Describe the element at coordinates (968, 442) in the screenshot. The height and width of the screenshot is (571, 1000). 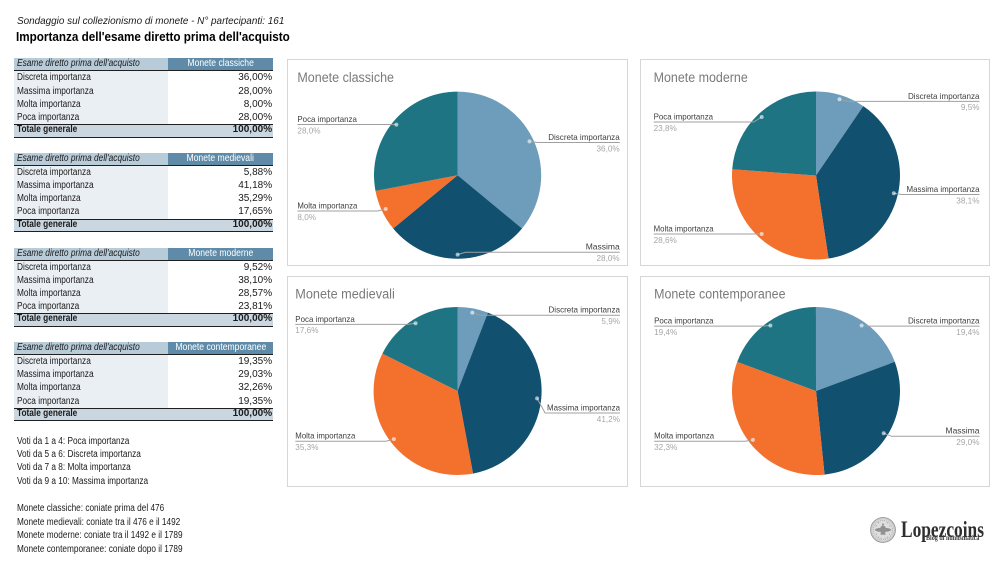
I see `svg-text: 29,0%` at that location.